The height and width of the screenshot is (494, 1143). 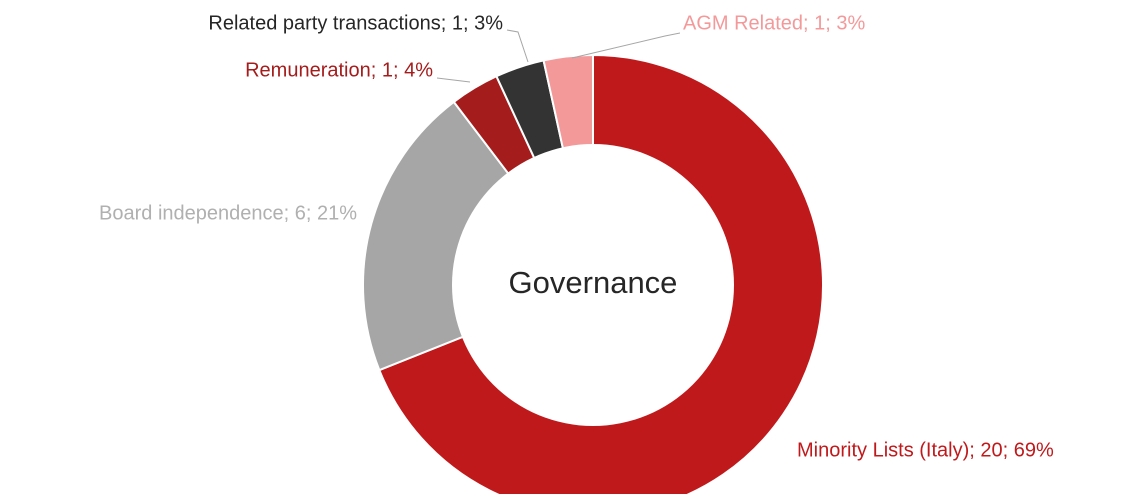 I want to click on donut-hole, so click(x=593, y=285).